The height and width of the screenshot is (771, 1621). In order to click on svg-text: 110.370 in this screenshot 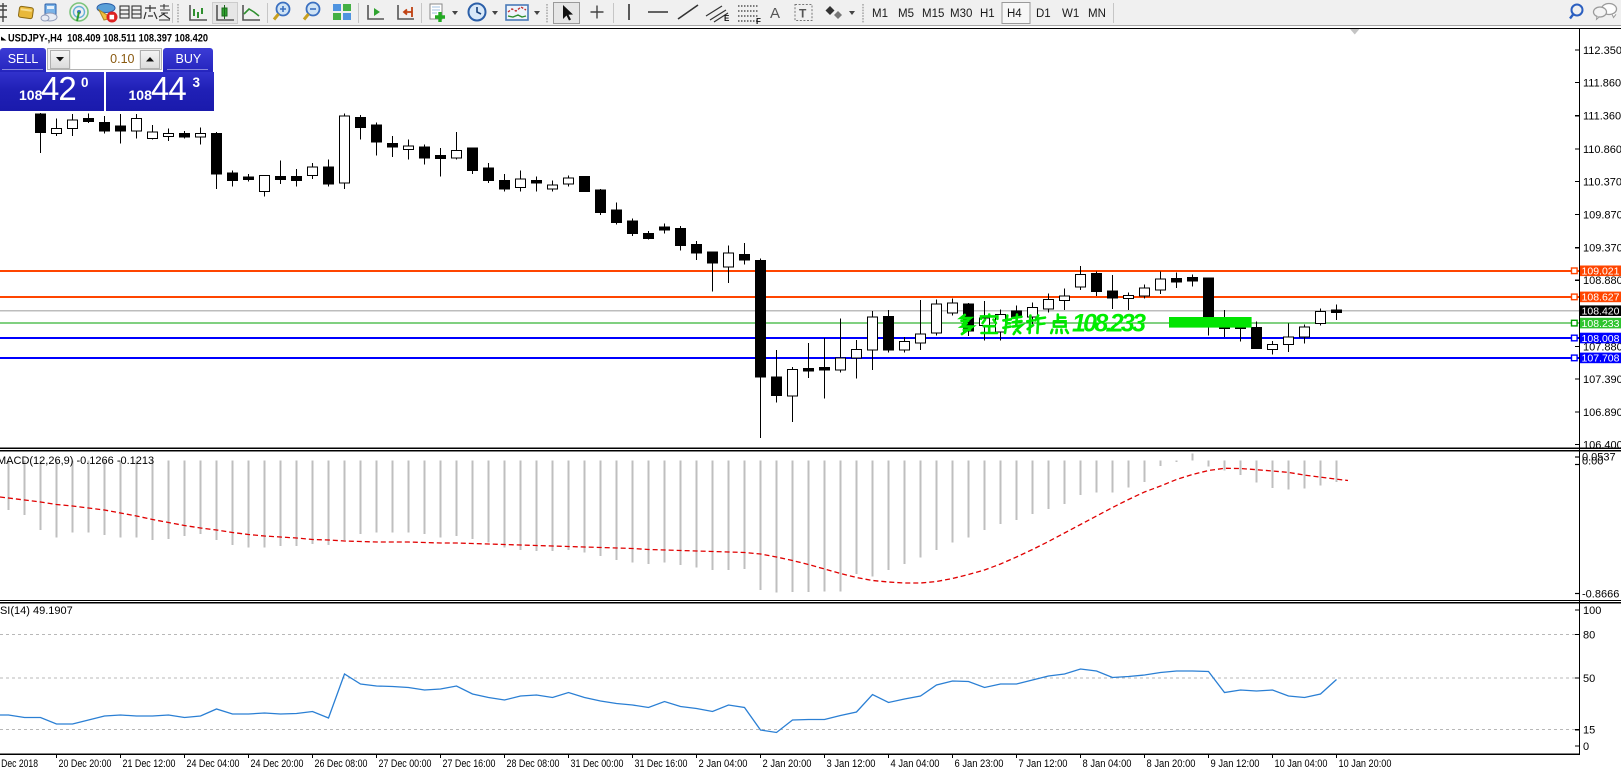, I will do `click(1602, 182)`.